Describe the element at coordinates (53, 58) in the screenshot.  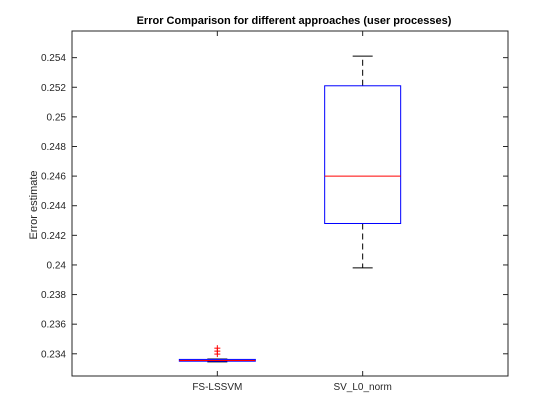
I see `y-tick-label: 0.254` at that location.